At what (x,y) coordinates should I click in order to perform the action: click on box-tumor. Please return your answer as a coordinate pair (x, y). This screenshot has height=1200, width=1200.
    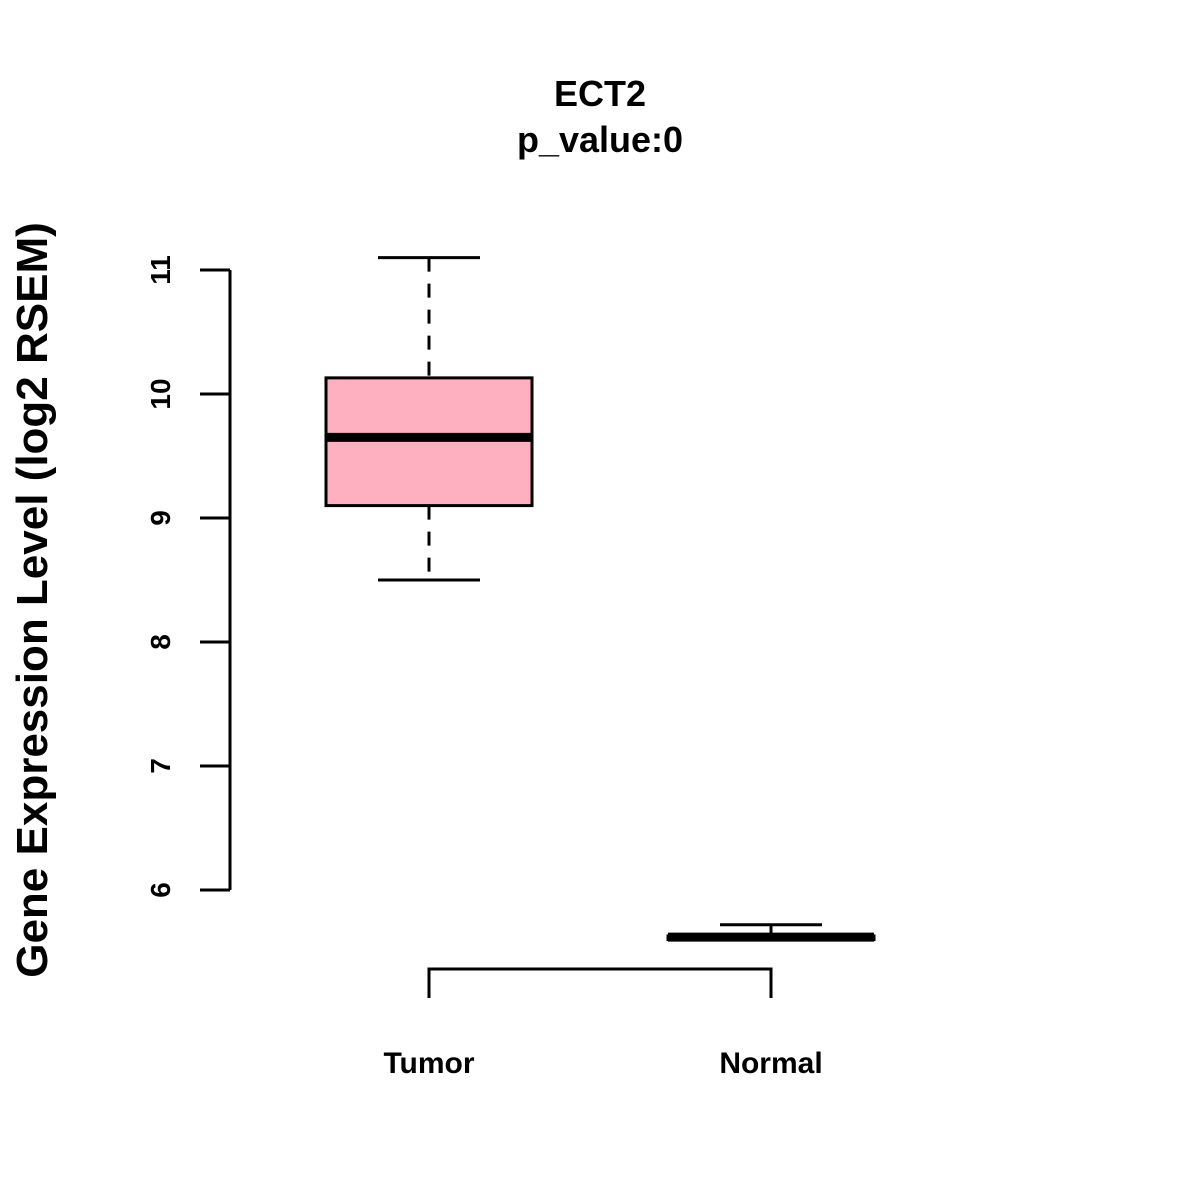
    Looking at the image, I should click on (429, 419).